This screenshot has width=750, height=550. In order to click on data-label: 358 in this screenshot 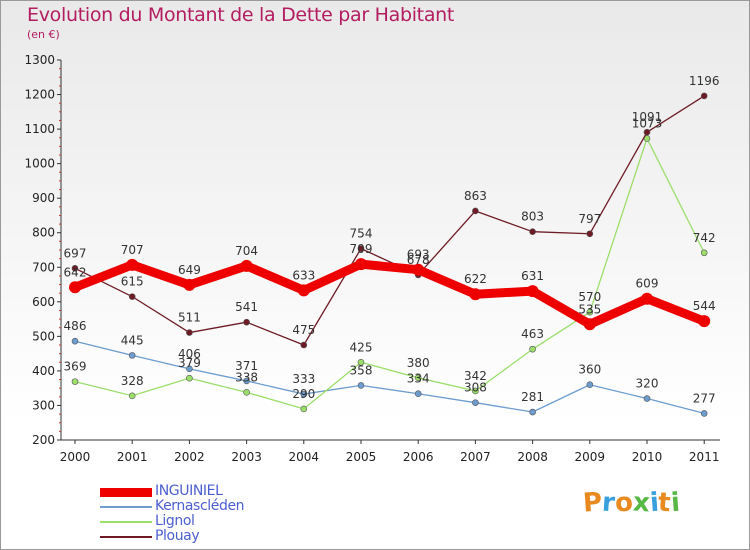, I will do `click(361, 370)`.